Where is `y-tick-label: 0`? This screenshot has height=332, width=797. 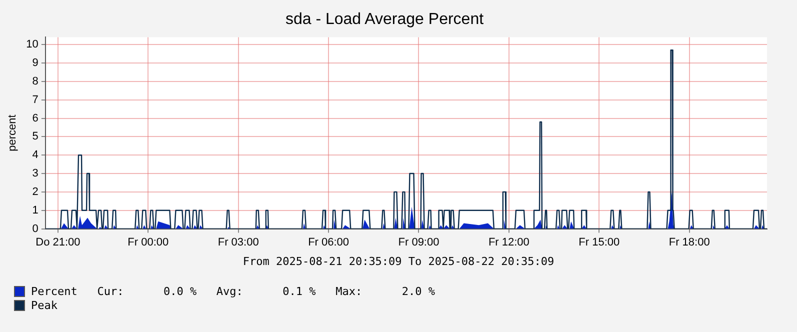
y-tick-label: 0 is located at coordinates (35, 228).